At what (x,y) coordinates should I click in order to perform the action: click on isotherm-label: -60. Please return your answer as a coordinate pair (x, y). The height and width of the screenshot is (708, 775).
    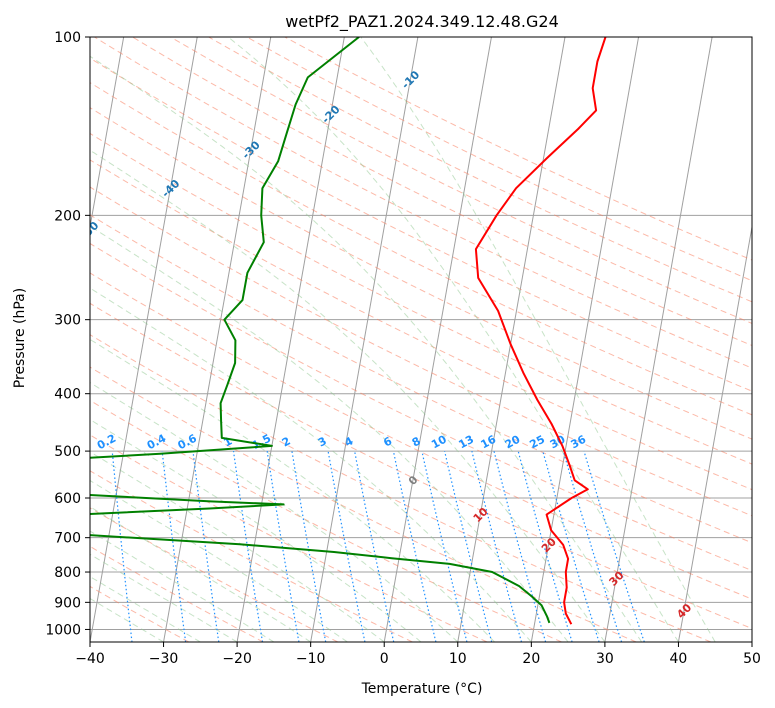
    Looking at the image, I should click on (10, 277).